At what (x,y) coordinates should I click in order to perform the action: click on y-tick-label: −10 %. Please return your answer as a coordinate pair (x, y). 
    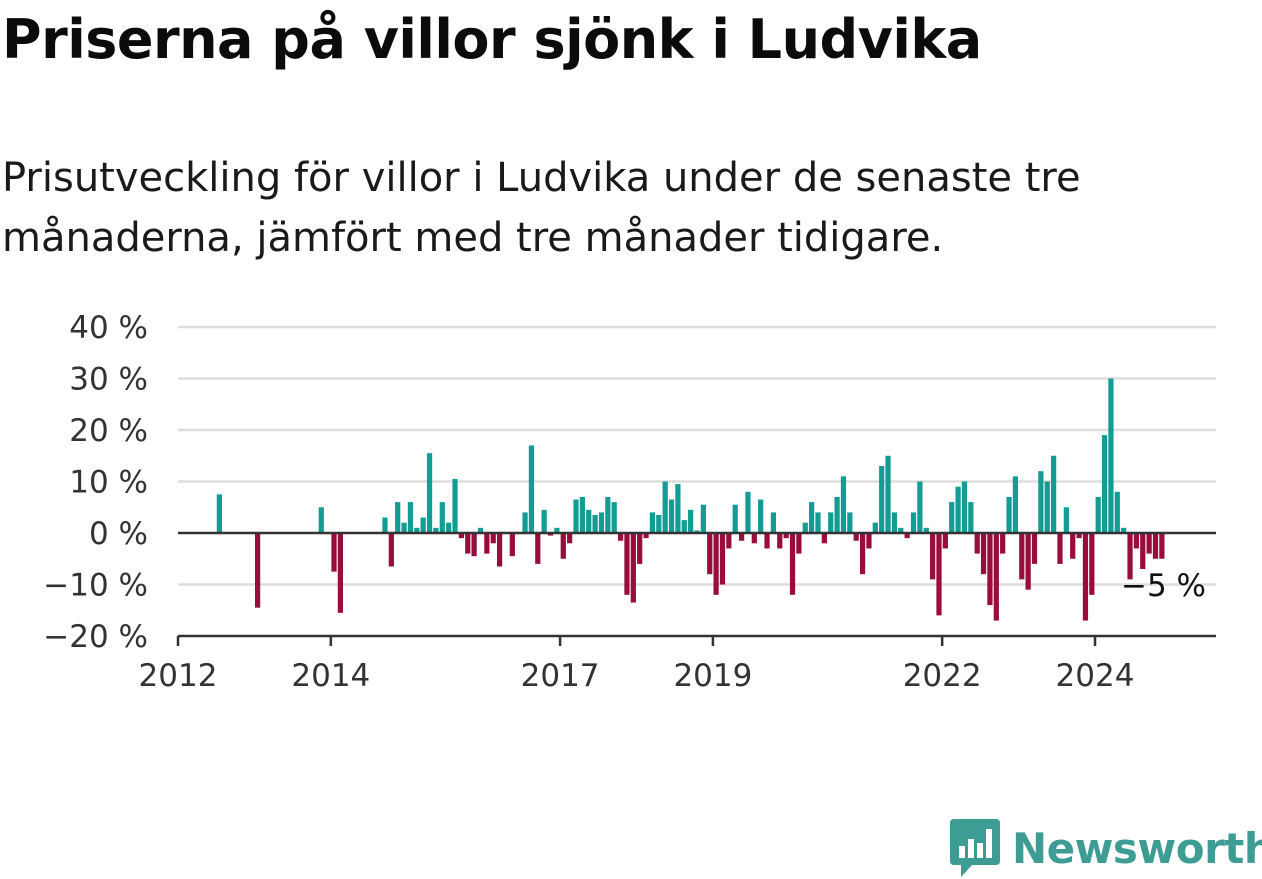
    Looking at the image, I should click on (95, 586).